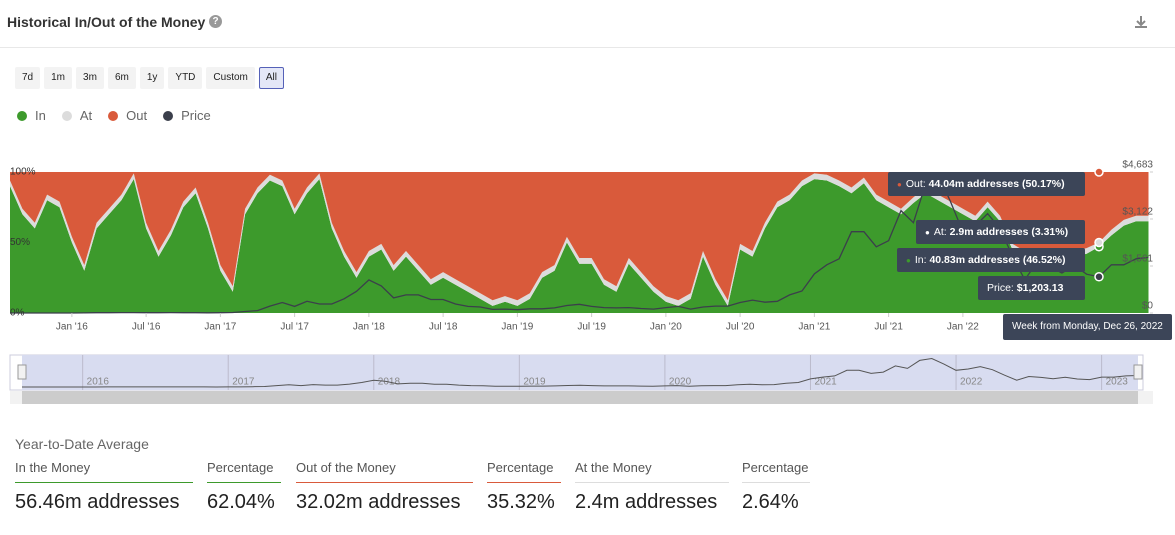 Image resolution: width=1175 pixels, height=535 pixels. I want to click on tooltip-value: $1,203.13, so click(1040, 288).